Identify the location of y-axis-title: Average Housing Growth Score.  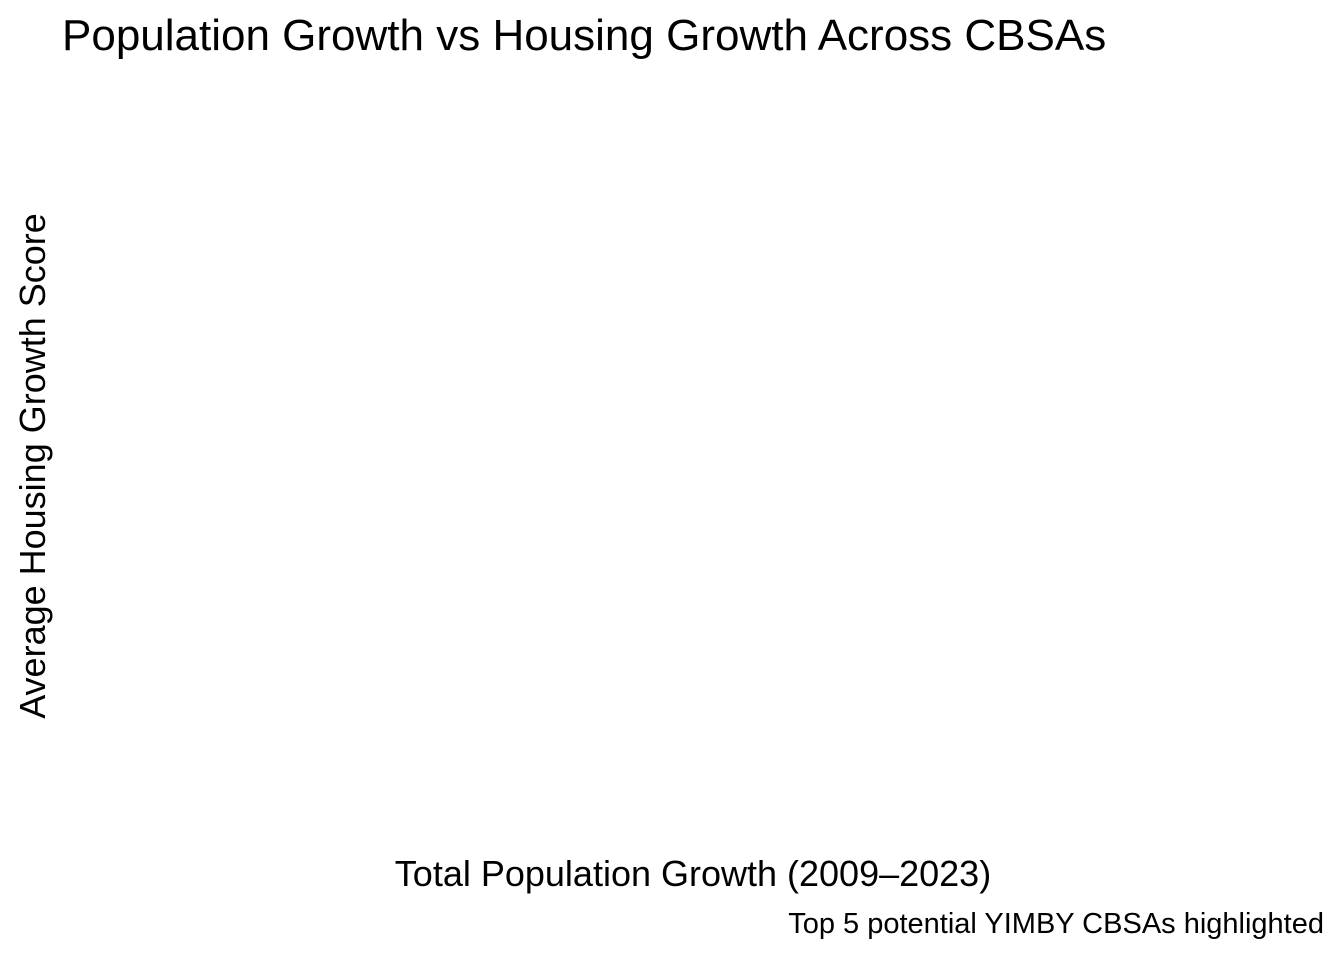
(32, 466).